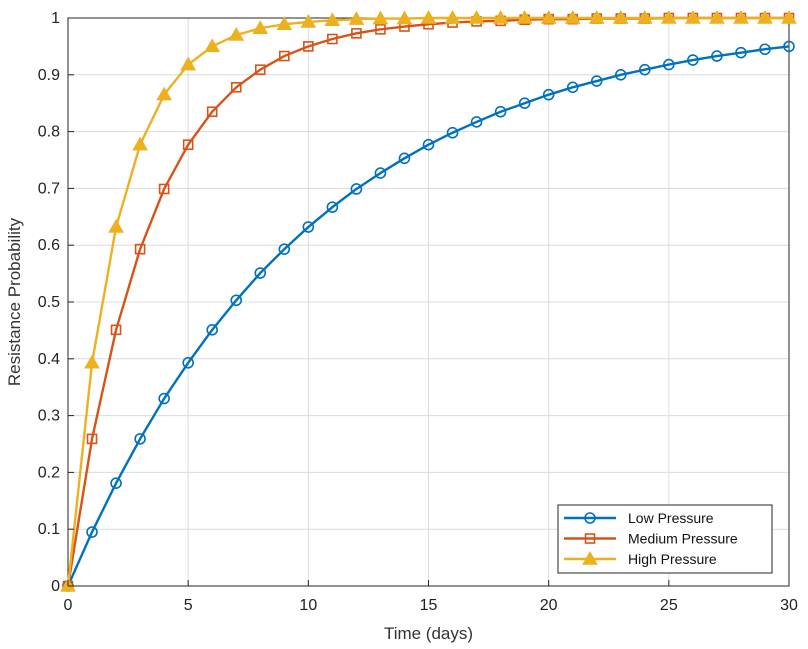 The width and height of the screenshot is (808, 649). Describe the element at coordinates (789, 605) in the screenshot. I see `x-tick-label-6: 30` at that location.